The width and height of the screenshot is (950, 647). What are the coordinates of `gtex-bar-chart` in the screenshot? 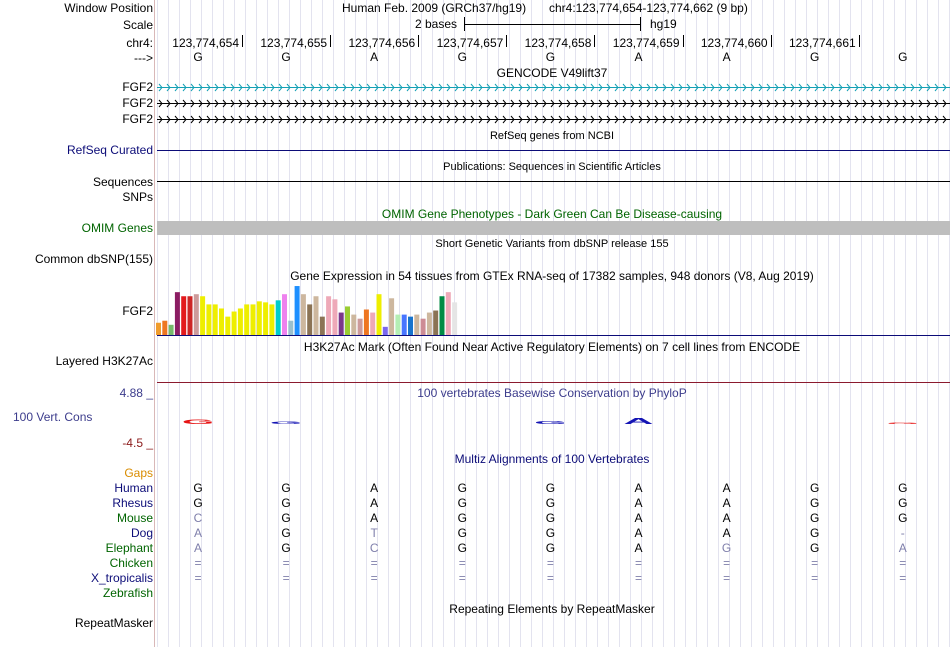 It's located at (346, 309).